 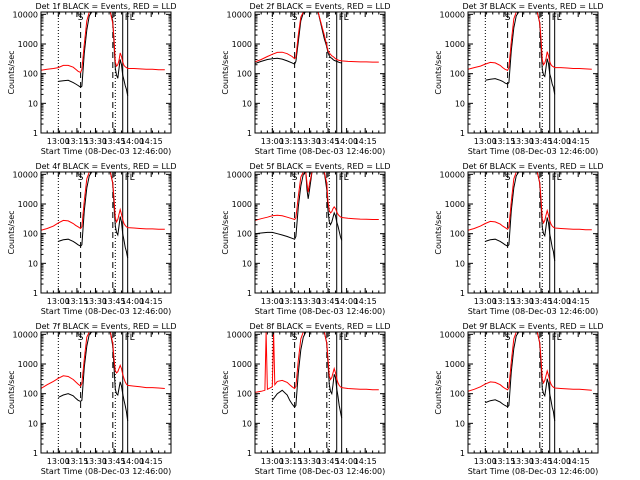 I want to click on panel-title: Det 3f BLACK = Events, RED = LLD, so click(x=532, y=6).